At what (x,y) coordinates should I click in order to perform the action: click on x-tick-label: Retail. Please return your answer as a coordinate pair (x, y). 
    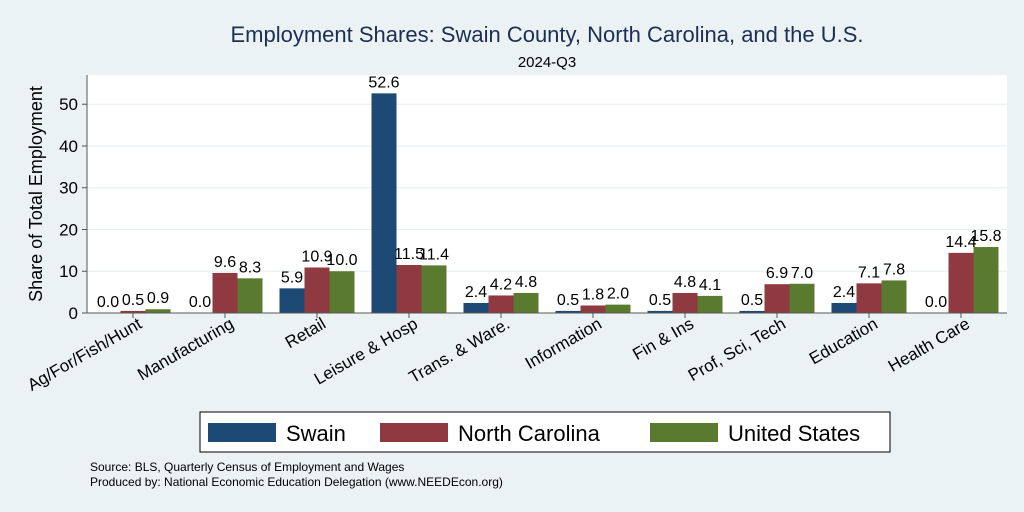
    Looking at the image, I should click on (305, 333).